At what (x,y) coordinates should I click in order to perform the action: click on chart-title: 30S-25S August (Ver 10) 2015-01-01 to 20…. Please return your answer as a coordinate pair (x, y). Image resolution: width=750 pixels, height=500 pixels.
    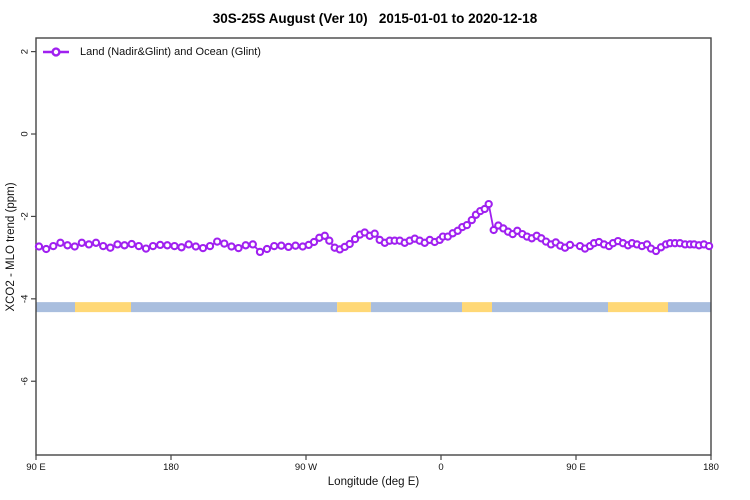
    Looking at the image, I should click on (375, 18).